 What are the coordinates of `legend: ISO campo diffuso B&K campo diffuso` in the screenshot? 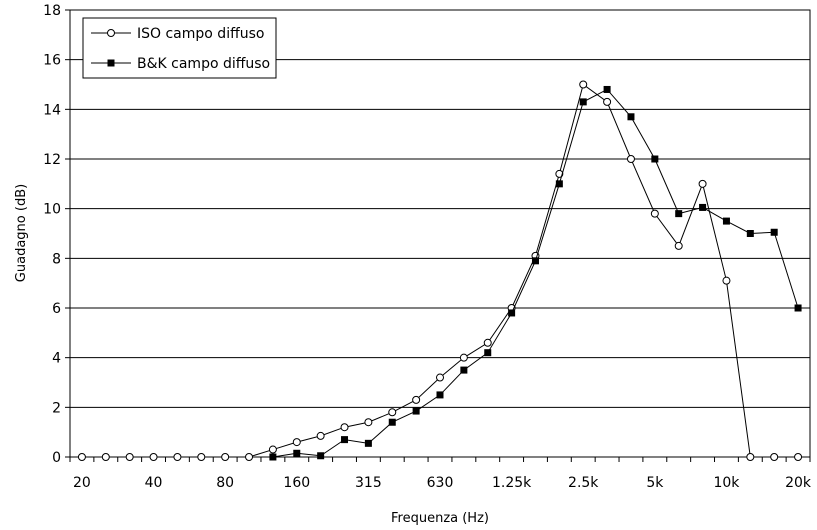 It's located at (179, 48).